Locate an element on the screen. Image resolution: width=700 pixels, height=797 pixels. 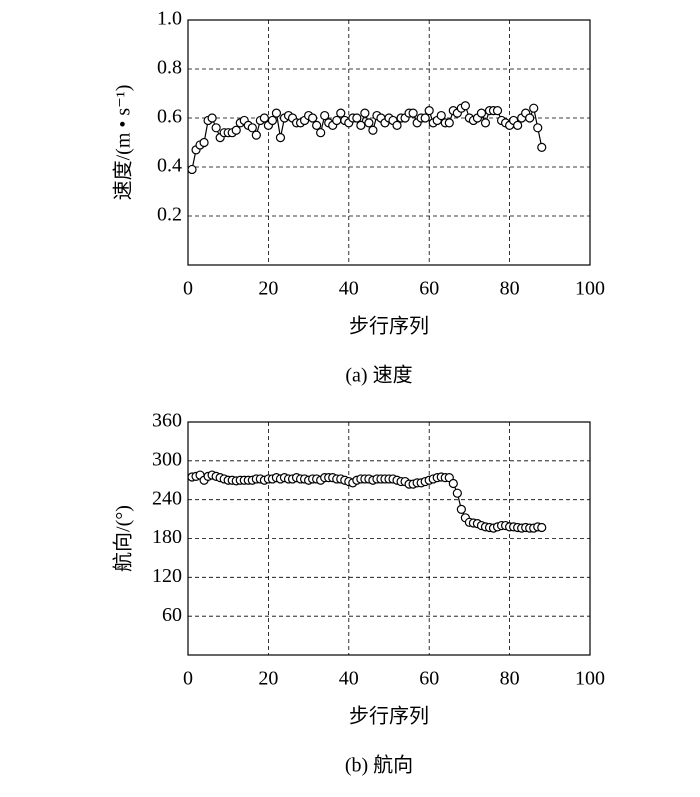
y-tick-label: 0.4 is located at coordinates (169, 166).